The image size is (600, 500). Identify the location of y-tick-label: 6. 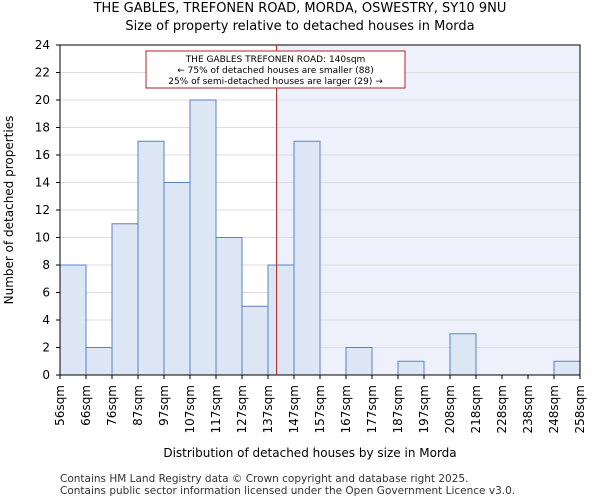
(46, 293).